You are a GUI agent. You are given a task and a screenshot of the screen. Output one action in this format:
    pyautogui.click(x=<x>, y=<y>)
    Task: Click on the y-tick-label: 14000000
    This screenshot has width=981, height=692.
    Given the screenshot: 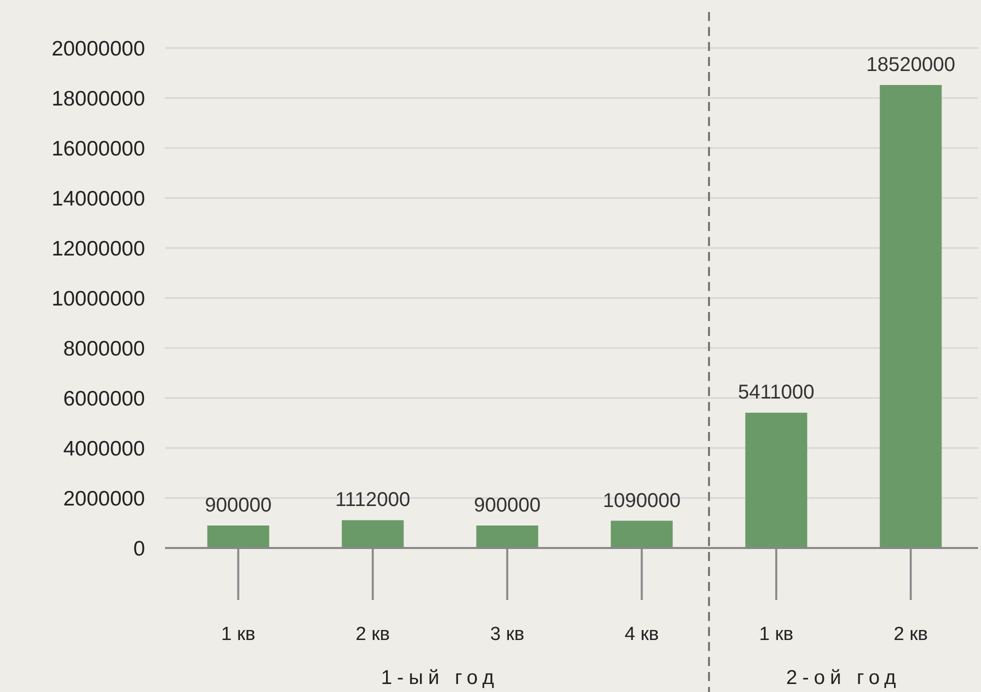 What is the action you would take?
    pyautogui.click(x=98, y=198)
    